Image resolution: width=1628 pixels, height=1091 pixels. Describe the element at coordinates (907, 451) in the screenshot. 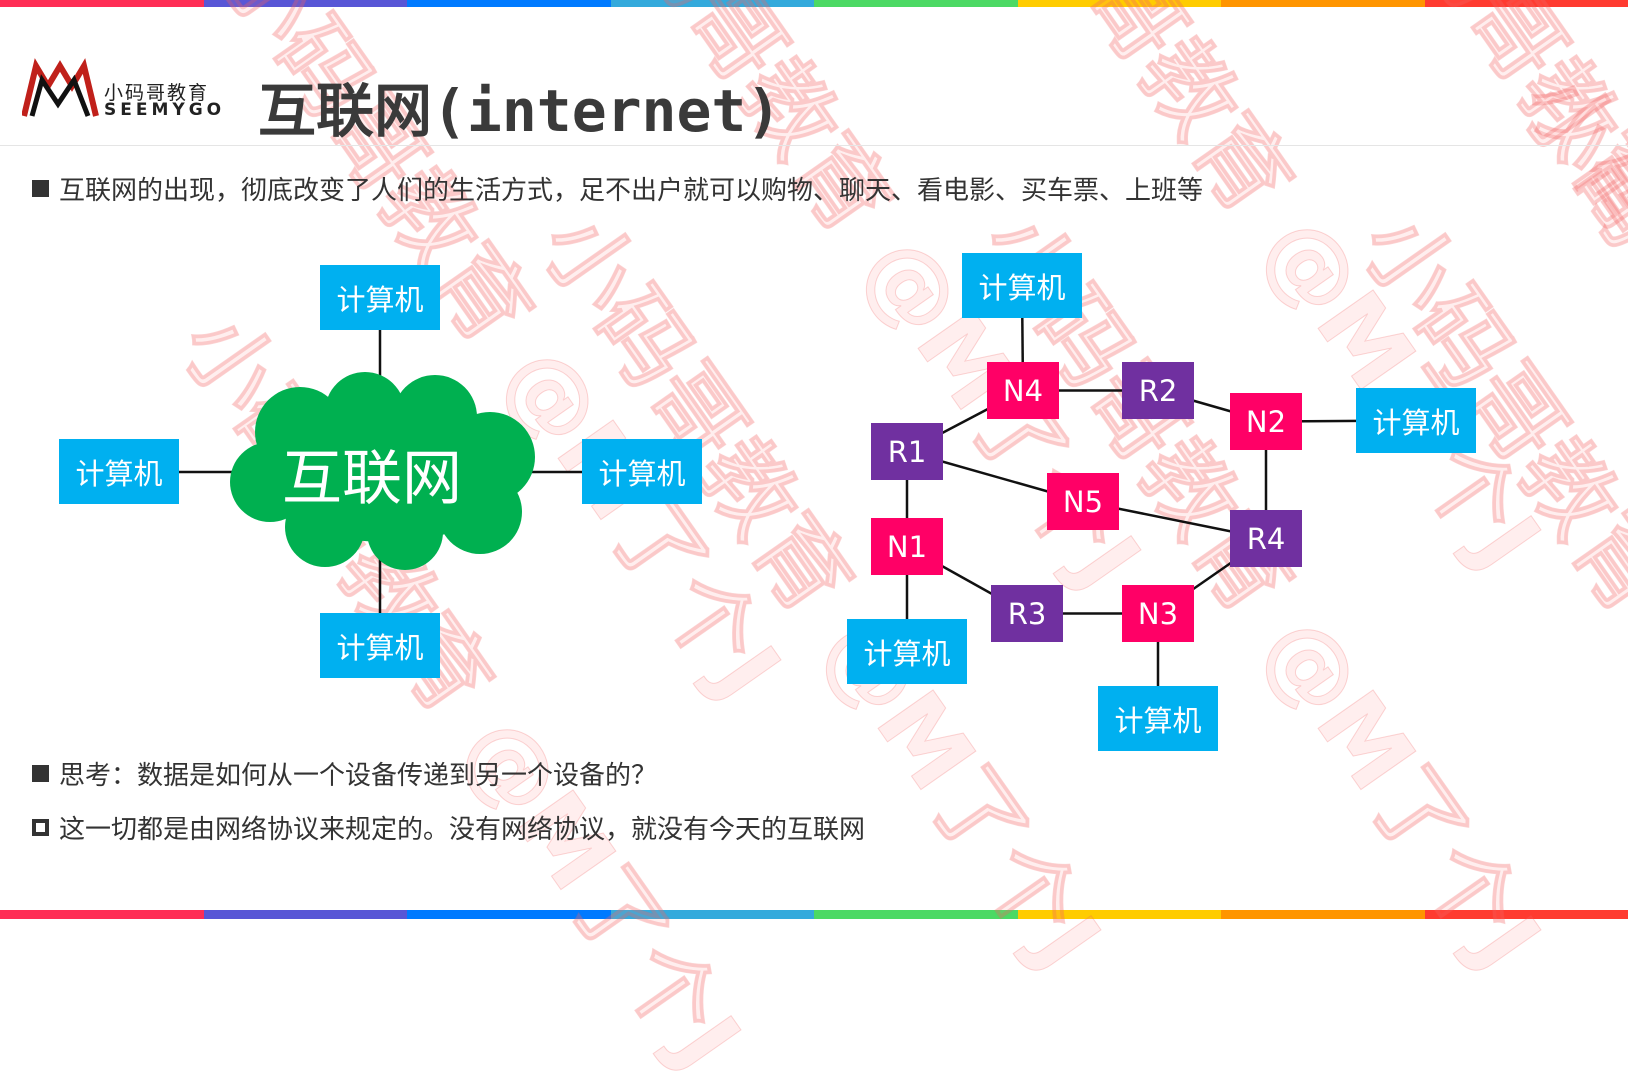

I see `node-r1: R1` at that location.